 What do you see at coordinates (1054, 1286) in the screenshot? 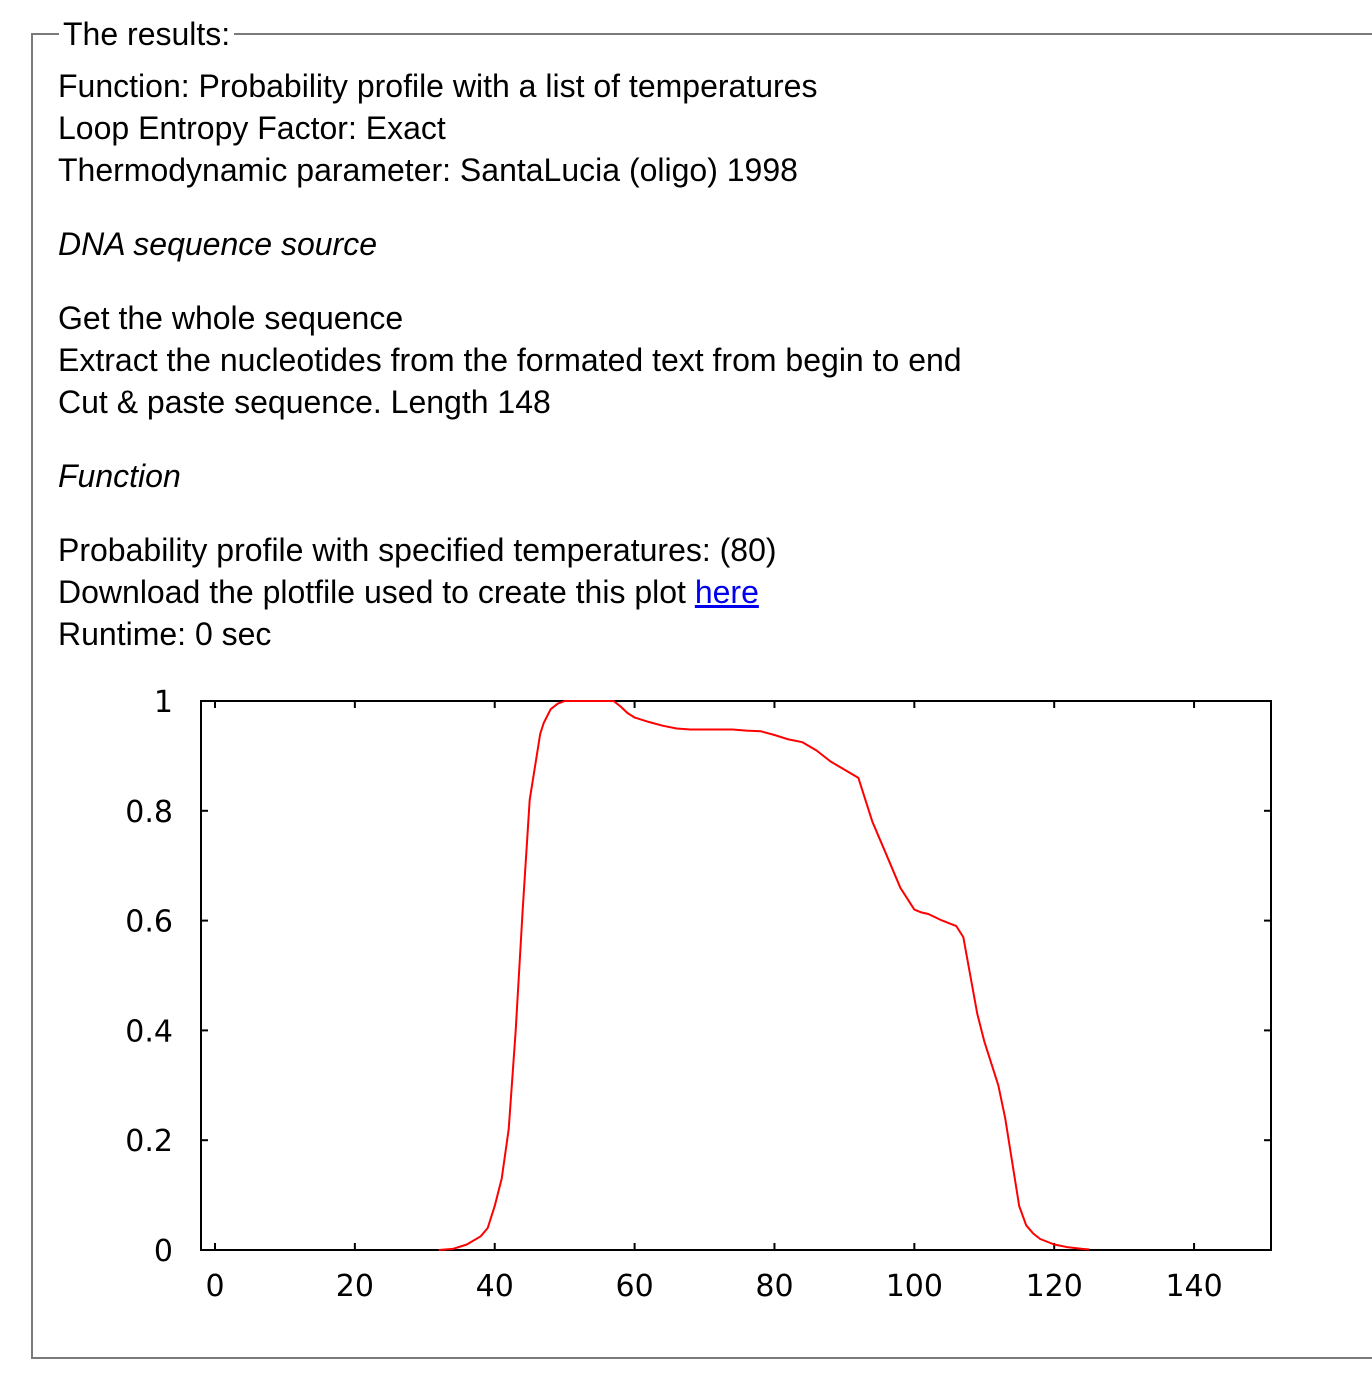
I see `x-tick-label: 120` at bounding box center [1054, 1286].